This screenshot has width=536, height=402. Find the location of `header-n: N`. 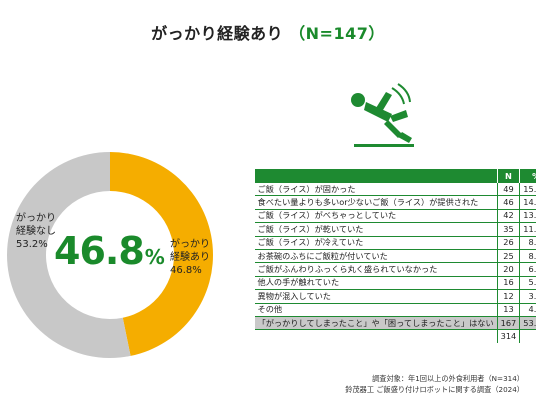

header-n: N is located at coordinates (508, 176).